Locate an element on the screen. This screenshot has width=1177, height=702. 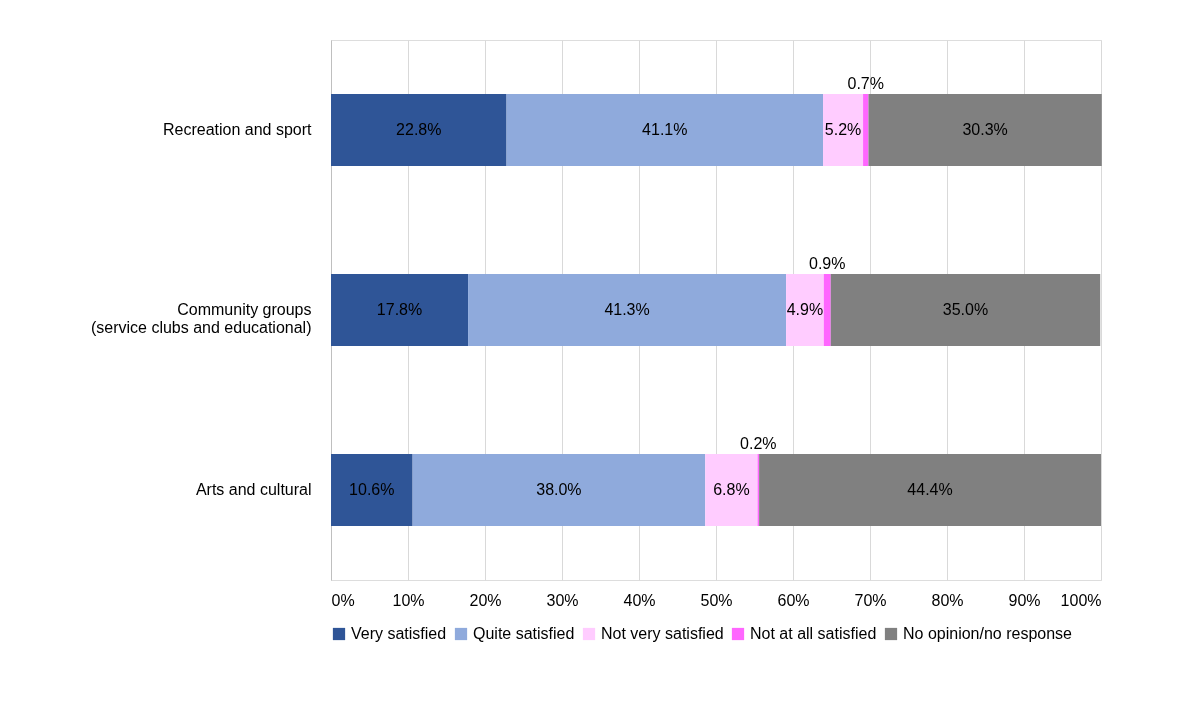
data-label: 41.3% is located at coordinates (627, 309).